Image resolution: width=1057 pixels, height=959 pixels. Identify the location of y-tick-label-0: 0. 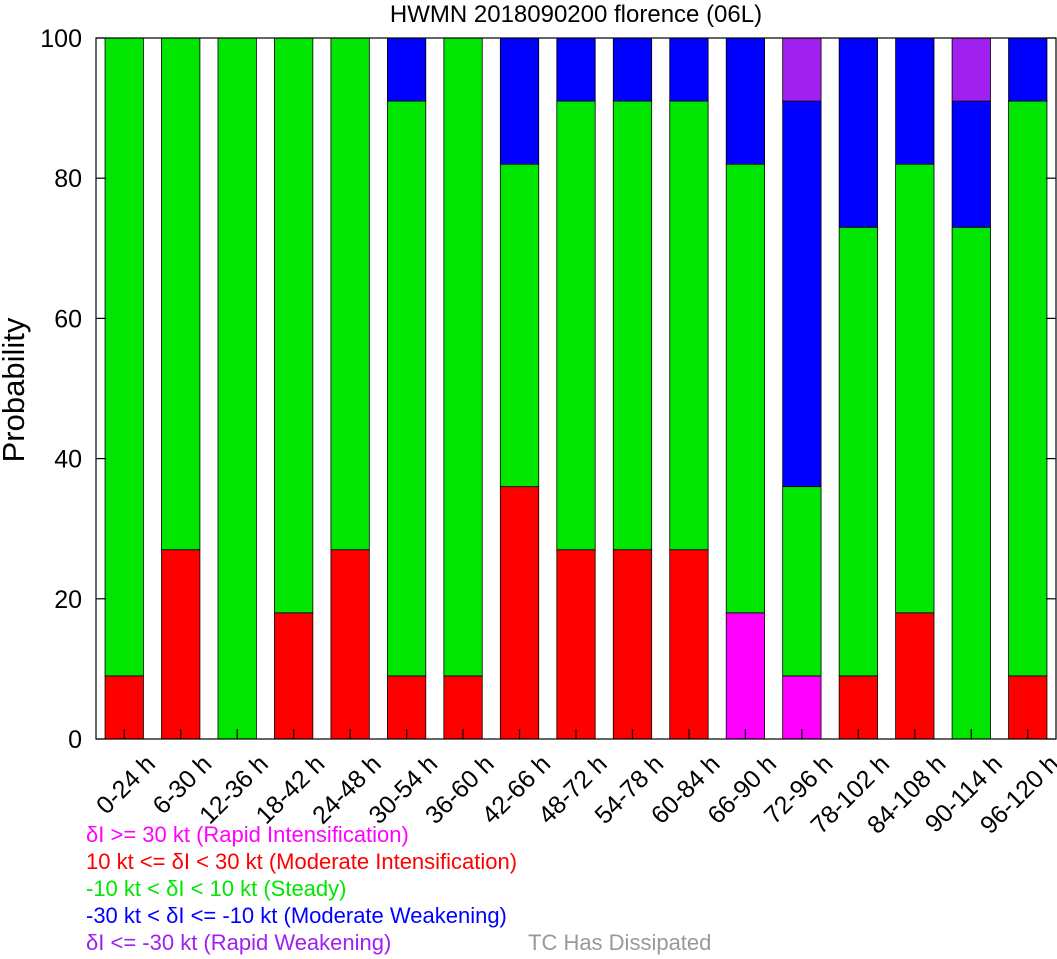
(75, 740).